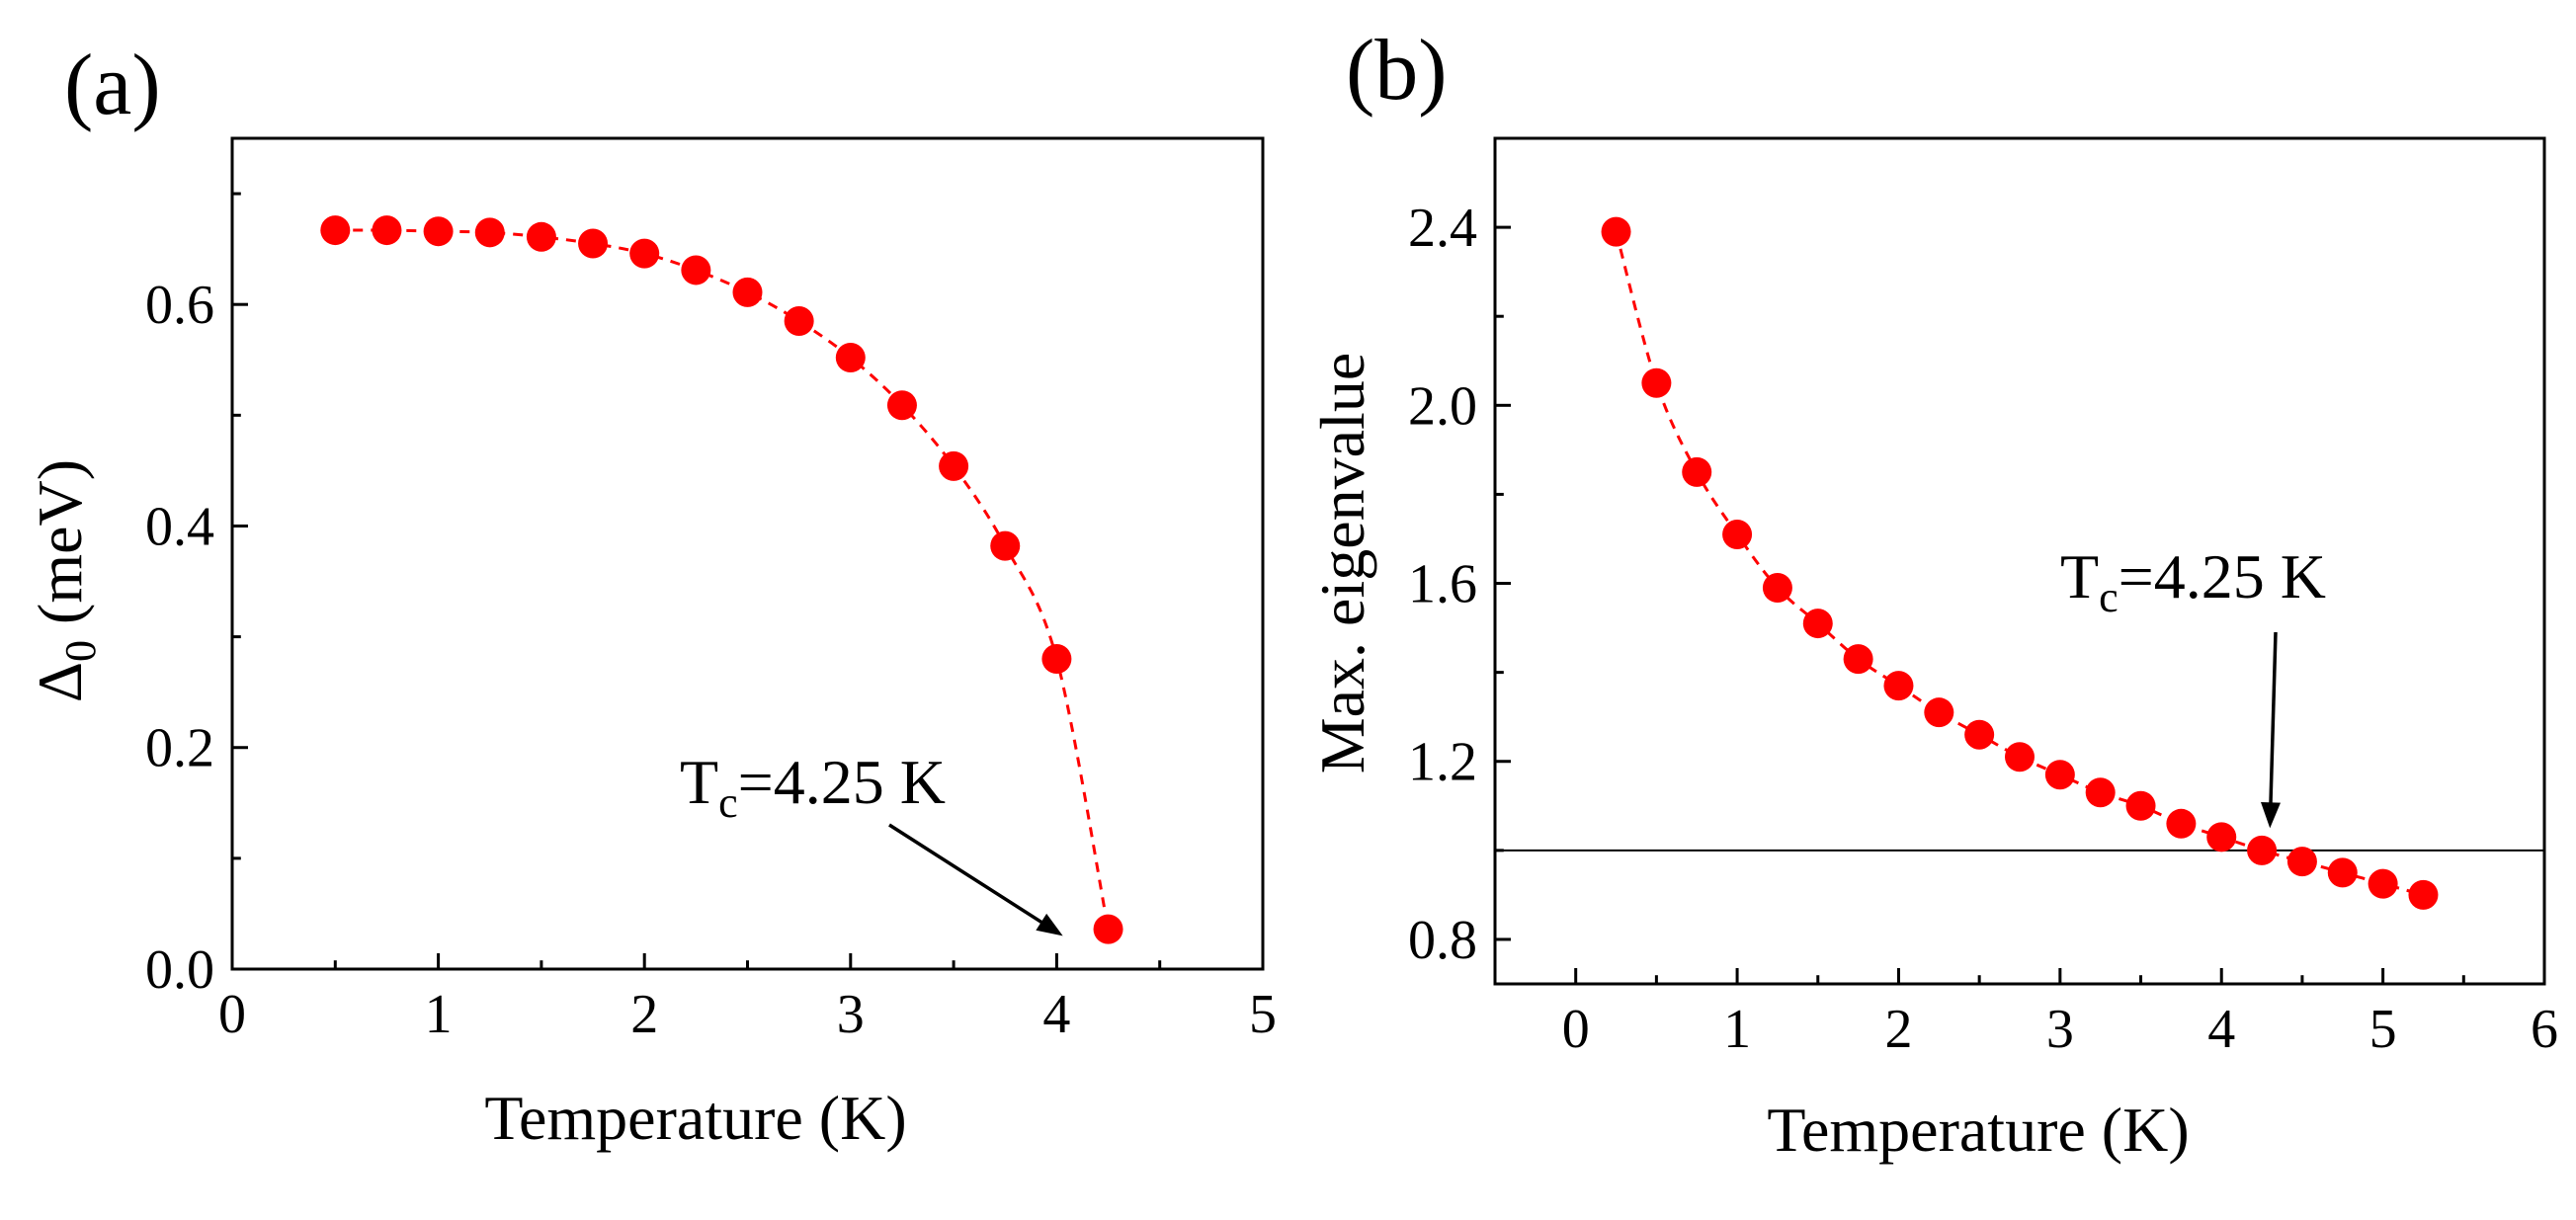 This screenshot has width=2576, height=1220. I want to click on panel-b-x-tick-label: 6, so click(2544, 1029).